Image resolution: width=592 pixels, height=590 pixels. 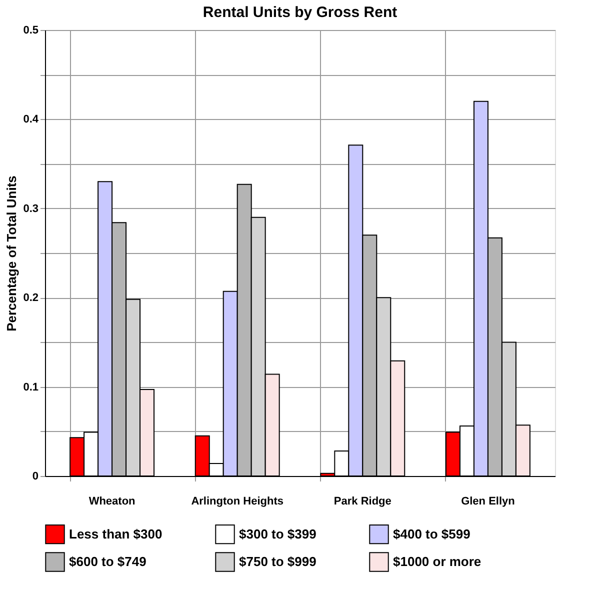 I want to click on y-tick-label: 0, so click(x=35, y=476).